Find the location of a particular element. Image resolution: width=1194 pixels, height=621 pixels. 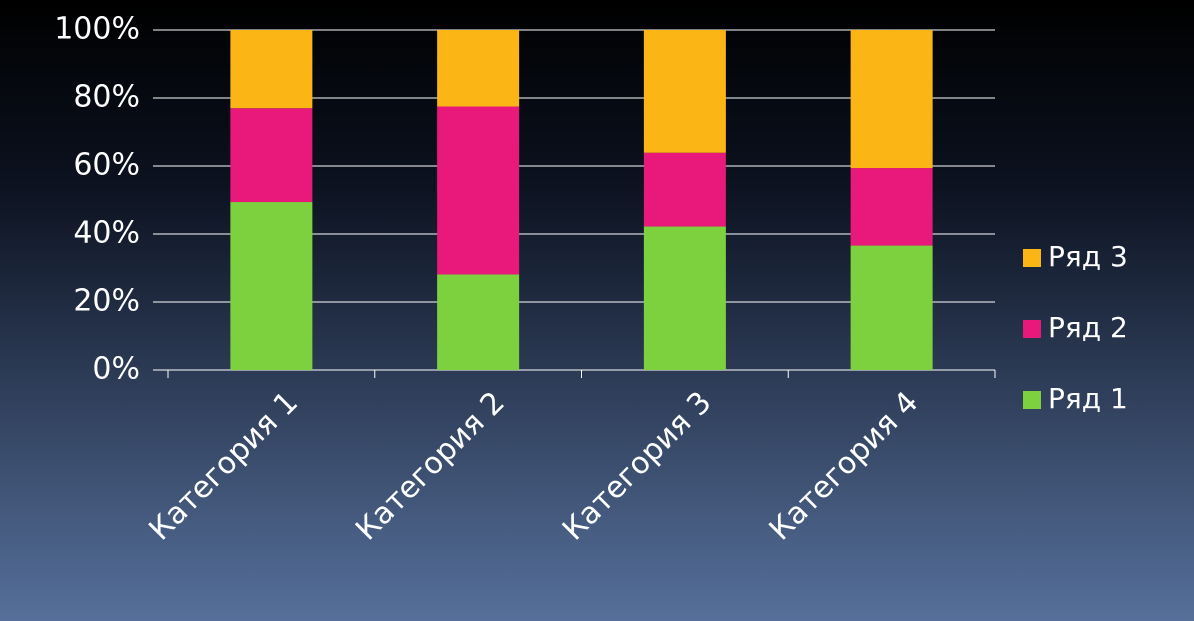

legend-label: Ряд 2 is located at coordinates (1088, 327).